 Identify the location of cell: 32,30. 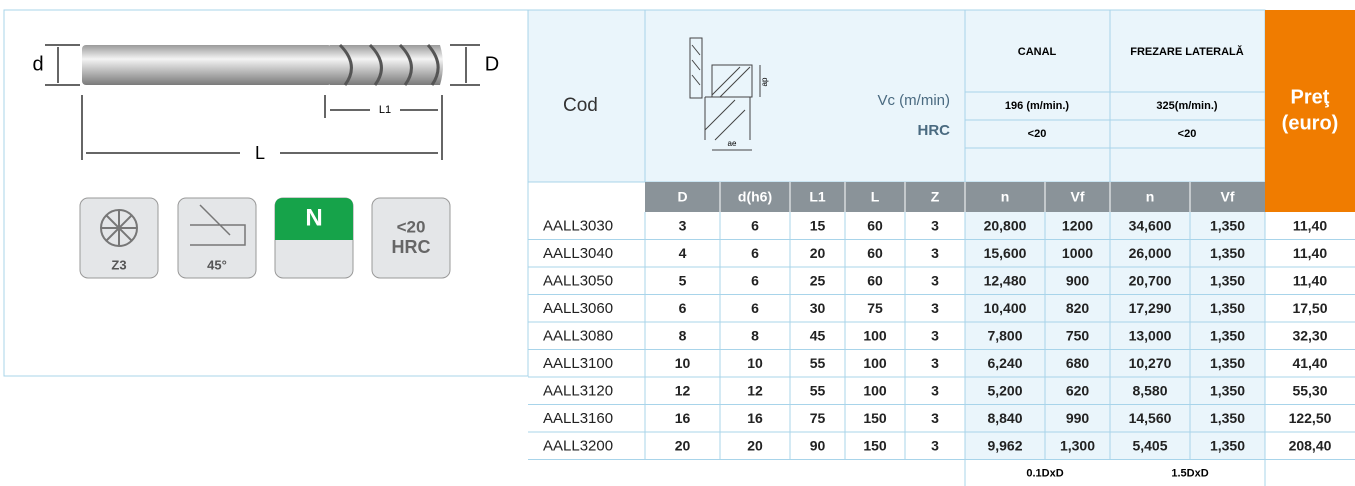
(1309, 335).